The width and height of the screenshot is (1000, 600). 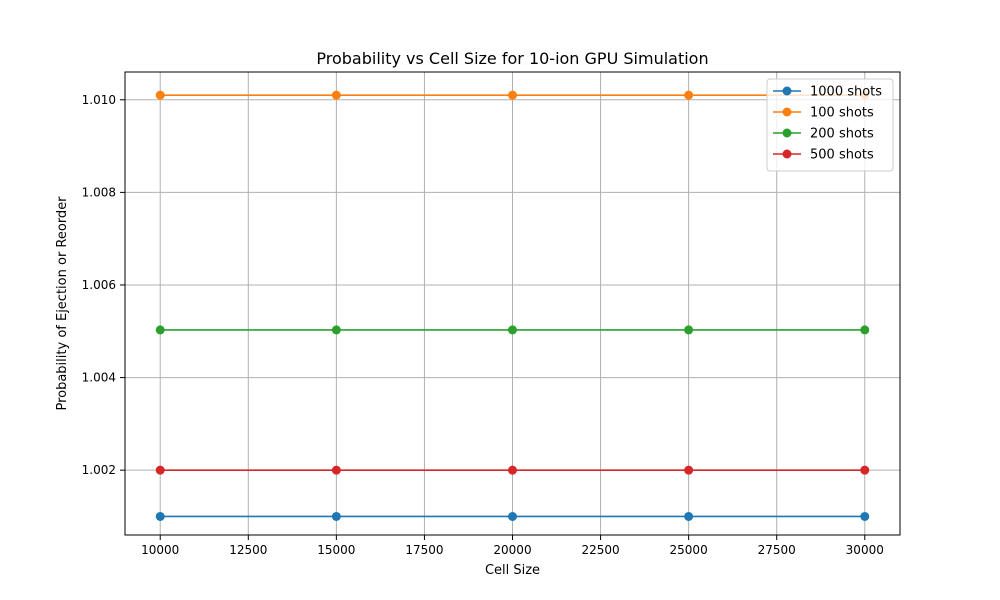 I want to click on x-tick-label: 12500, so click(x=248, y=550).